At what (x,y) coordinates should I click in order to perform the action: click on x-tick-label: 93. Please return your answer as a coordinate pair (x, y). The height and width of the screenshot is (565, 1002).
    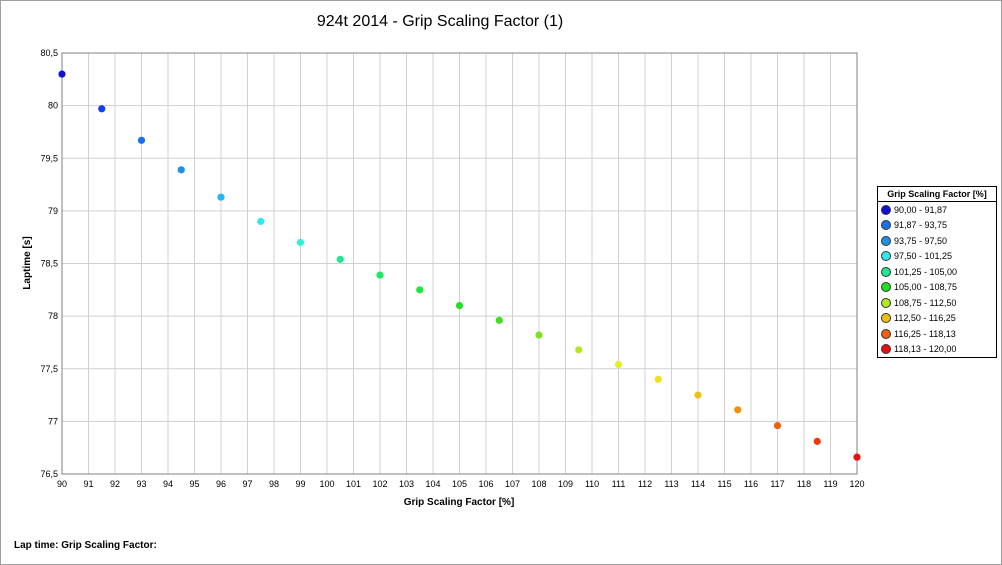
    Looking at the image, I should click on (141, 484).